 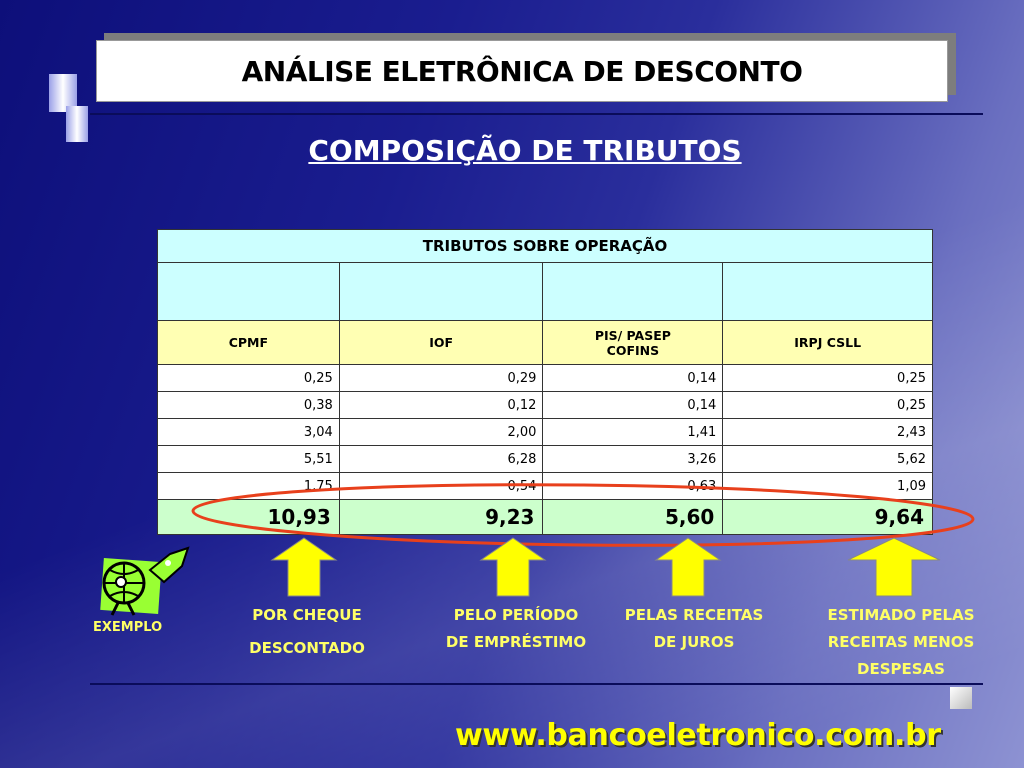 I want to click on label-line: DE EMPRÉSTIMO, so click(x=516, y=642).